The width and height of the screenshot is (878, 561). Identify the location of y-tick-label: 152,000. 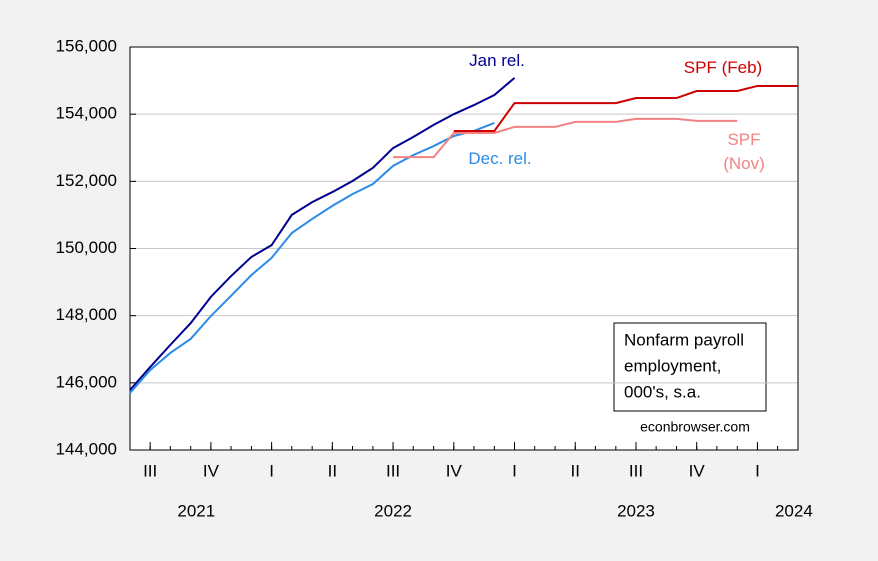
(86, 180).